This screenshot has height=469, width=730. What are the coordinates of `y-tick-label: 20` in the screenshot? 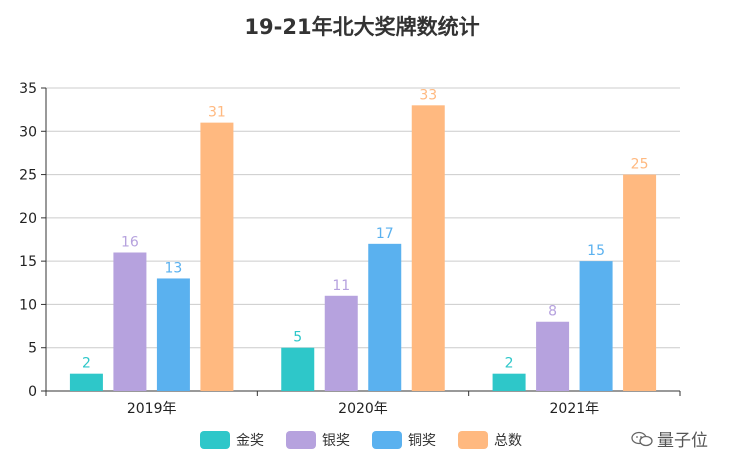 It's located at (28, 219).